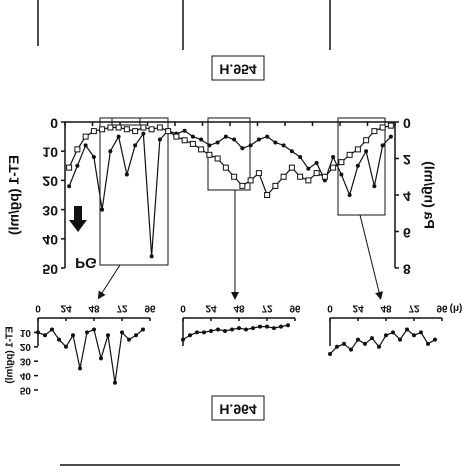 This screenshot has width=474, height=474. I want to click on y2-tick-label: 6, so click(407, 233).